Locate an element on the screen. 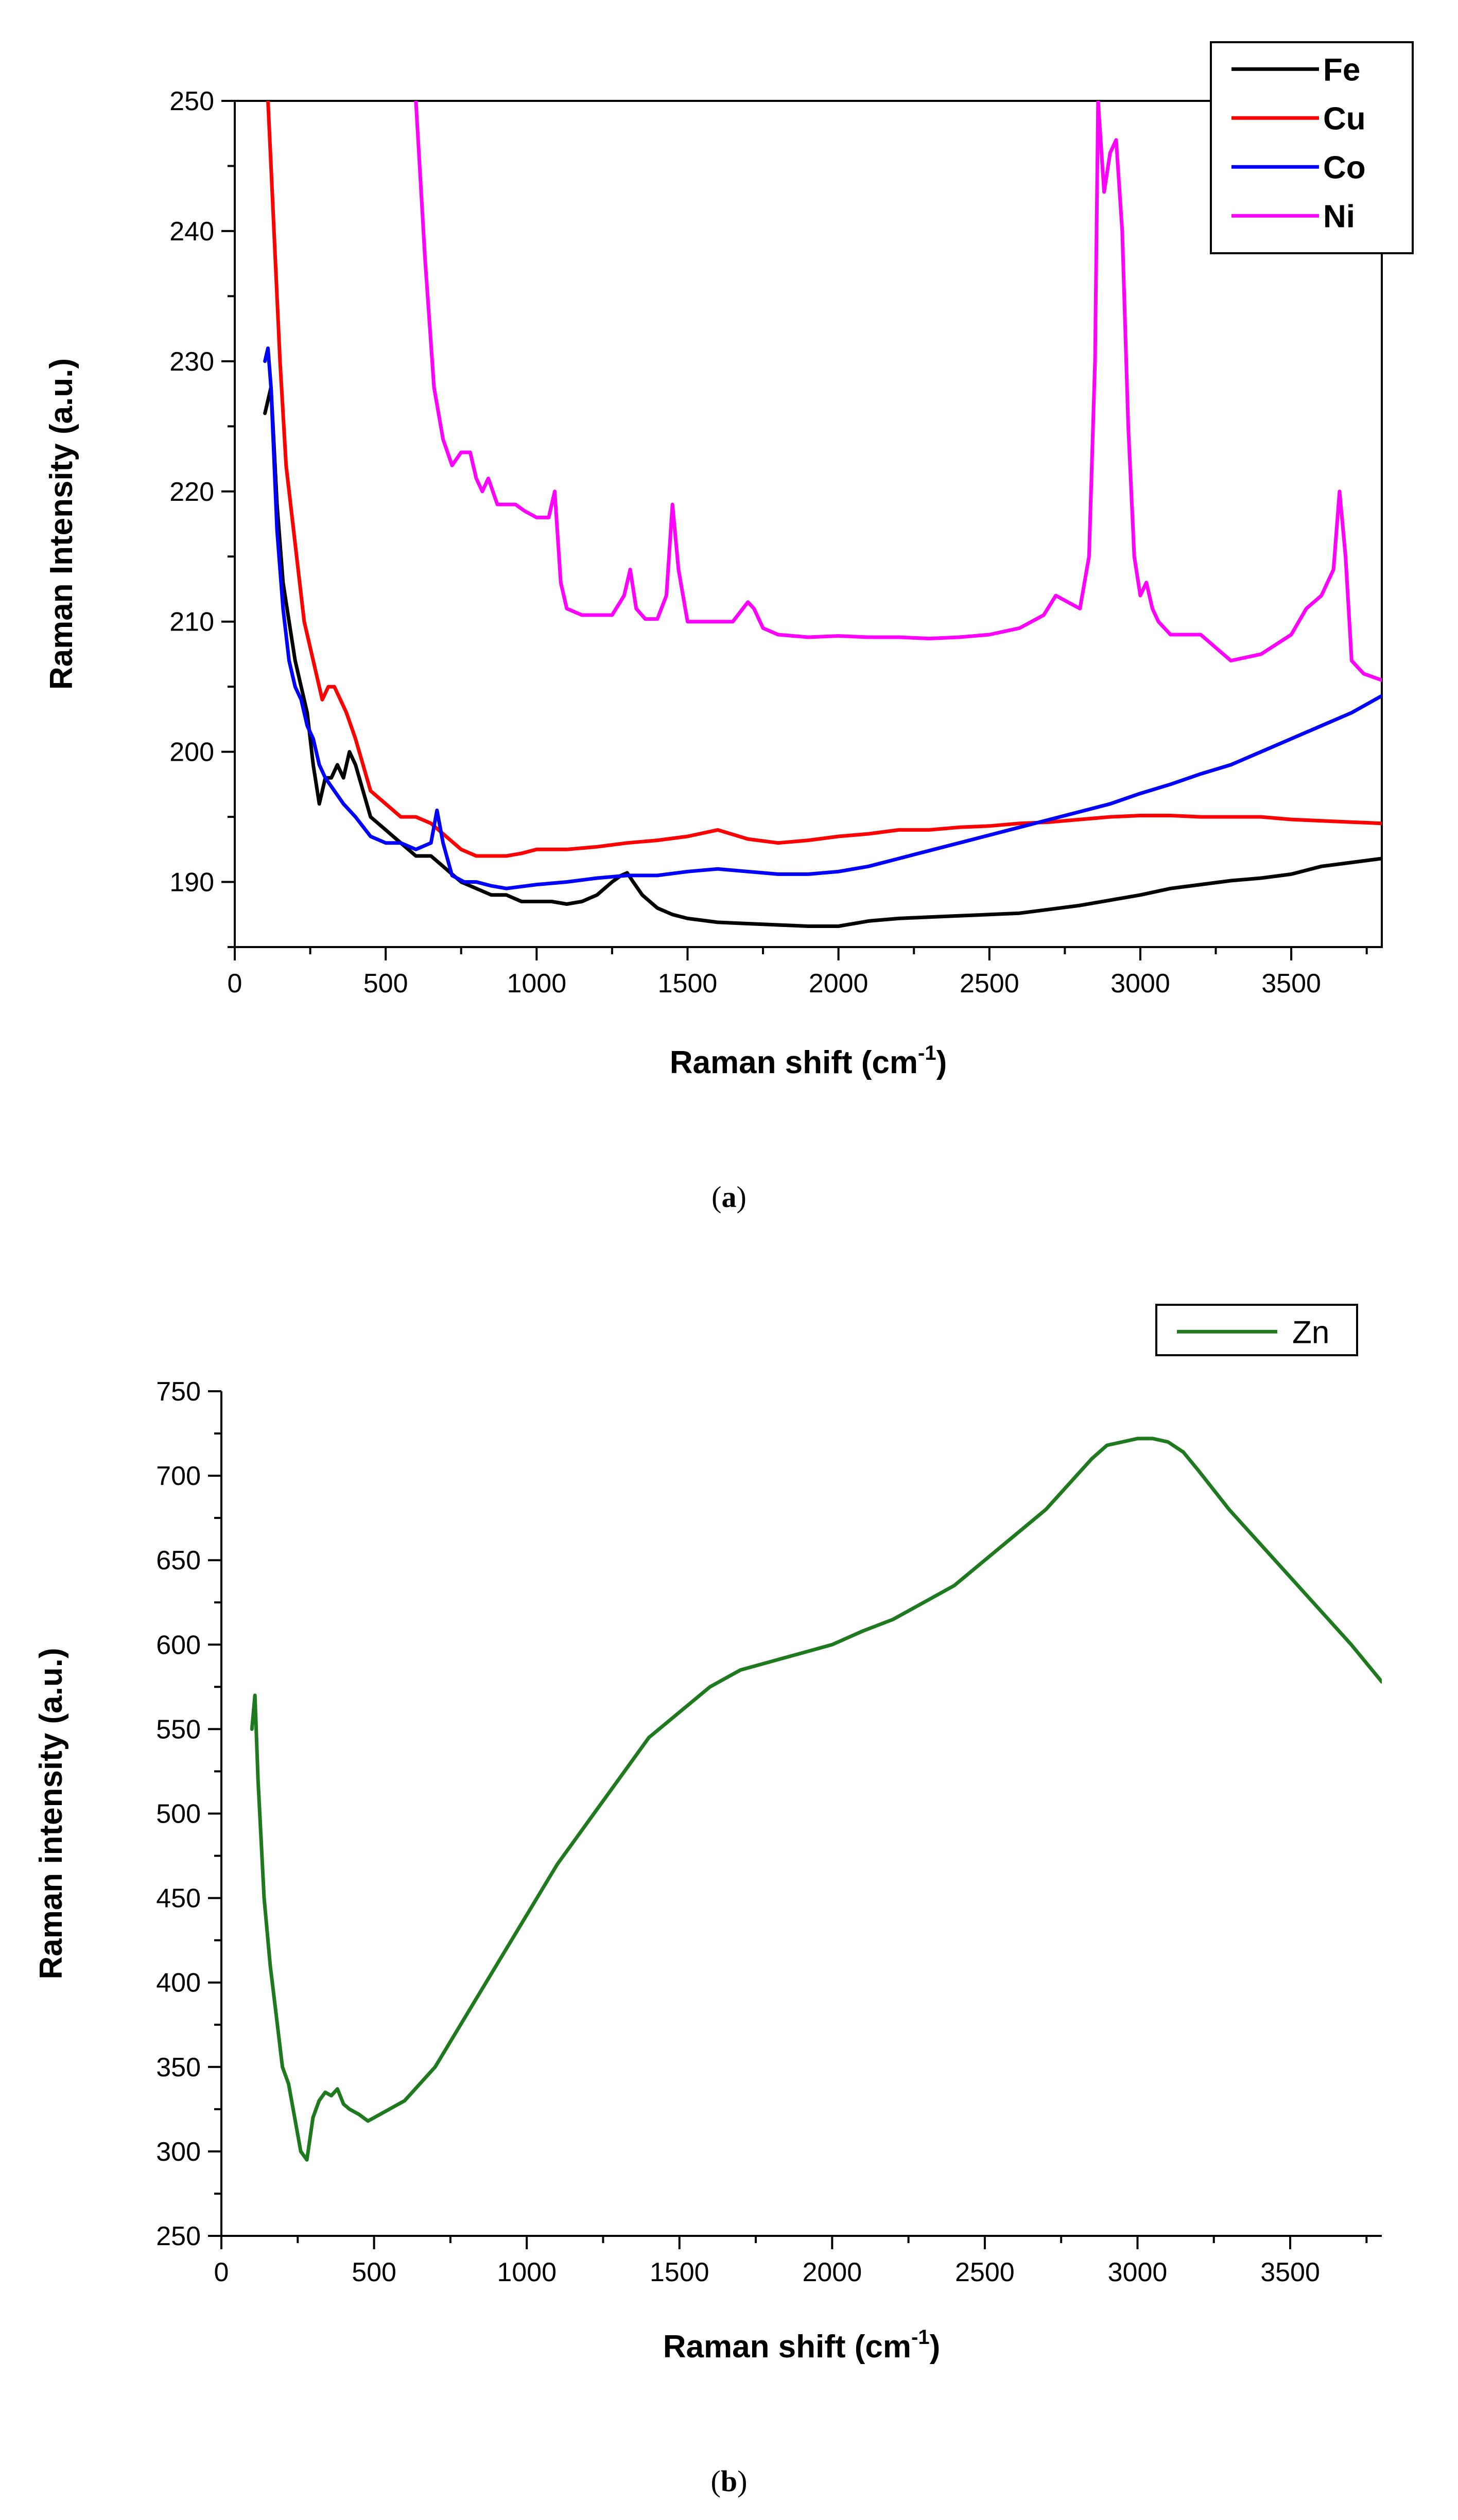 This screenshot has width=1458, height=2520. y-tick-label: 220 is located at coordinates (191, 492).